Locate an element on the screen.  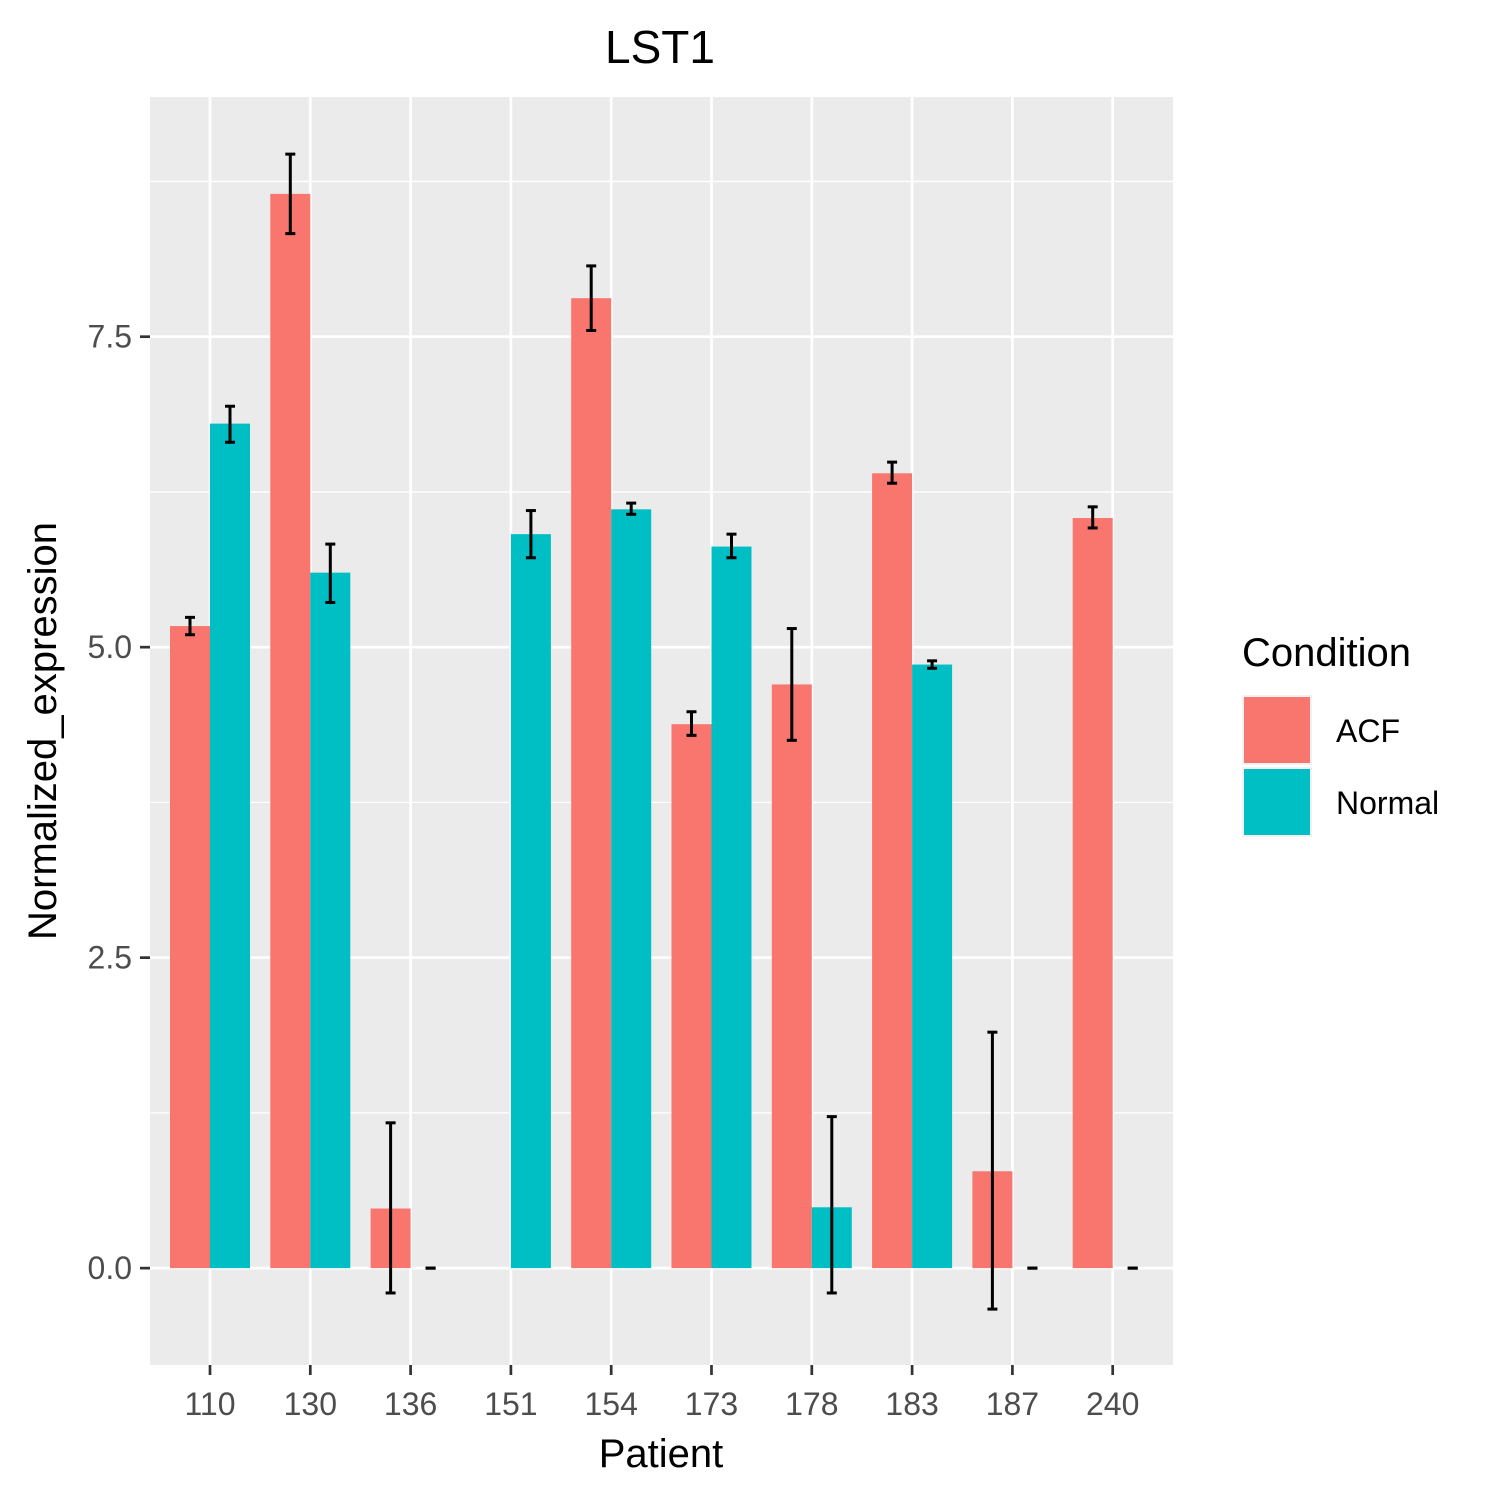
legend: Condition ACF Normal is located at coordinates (1340, 734).